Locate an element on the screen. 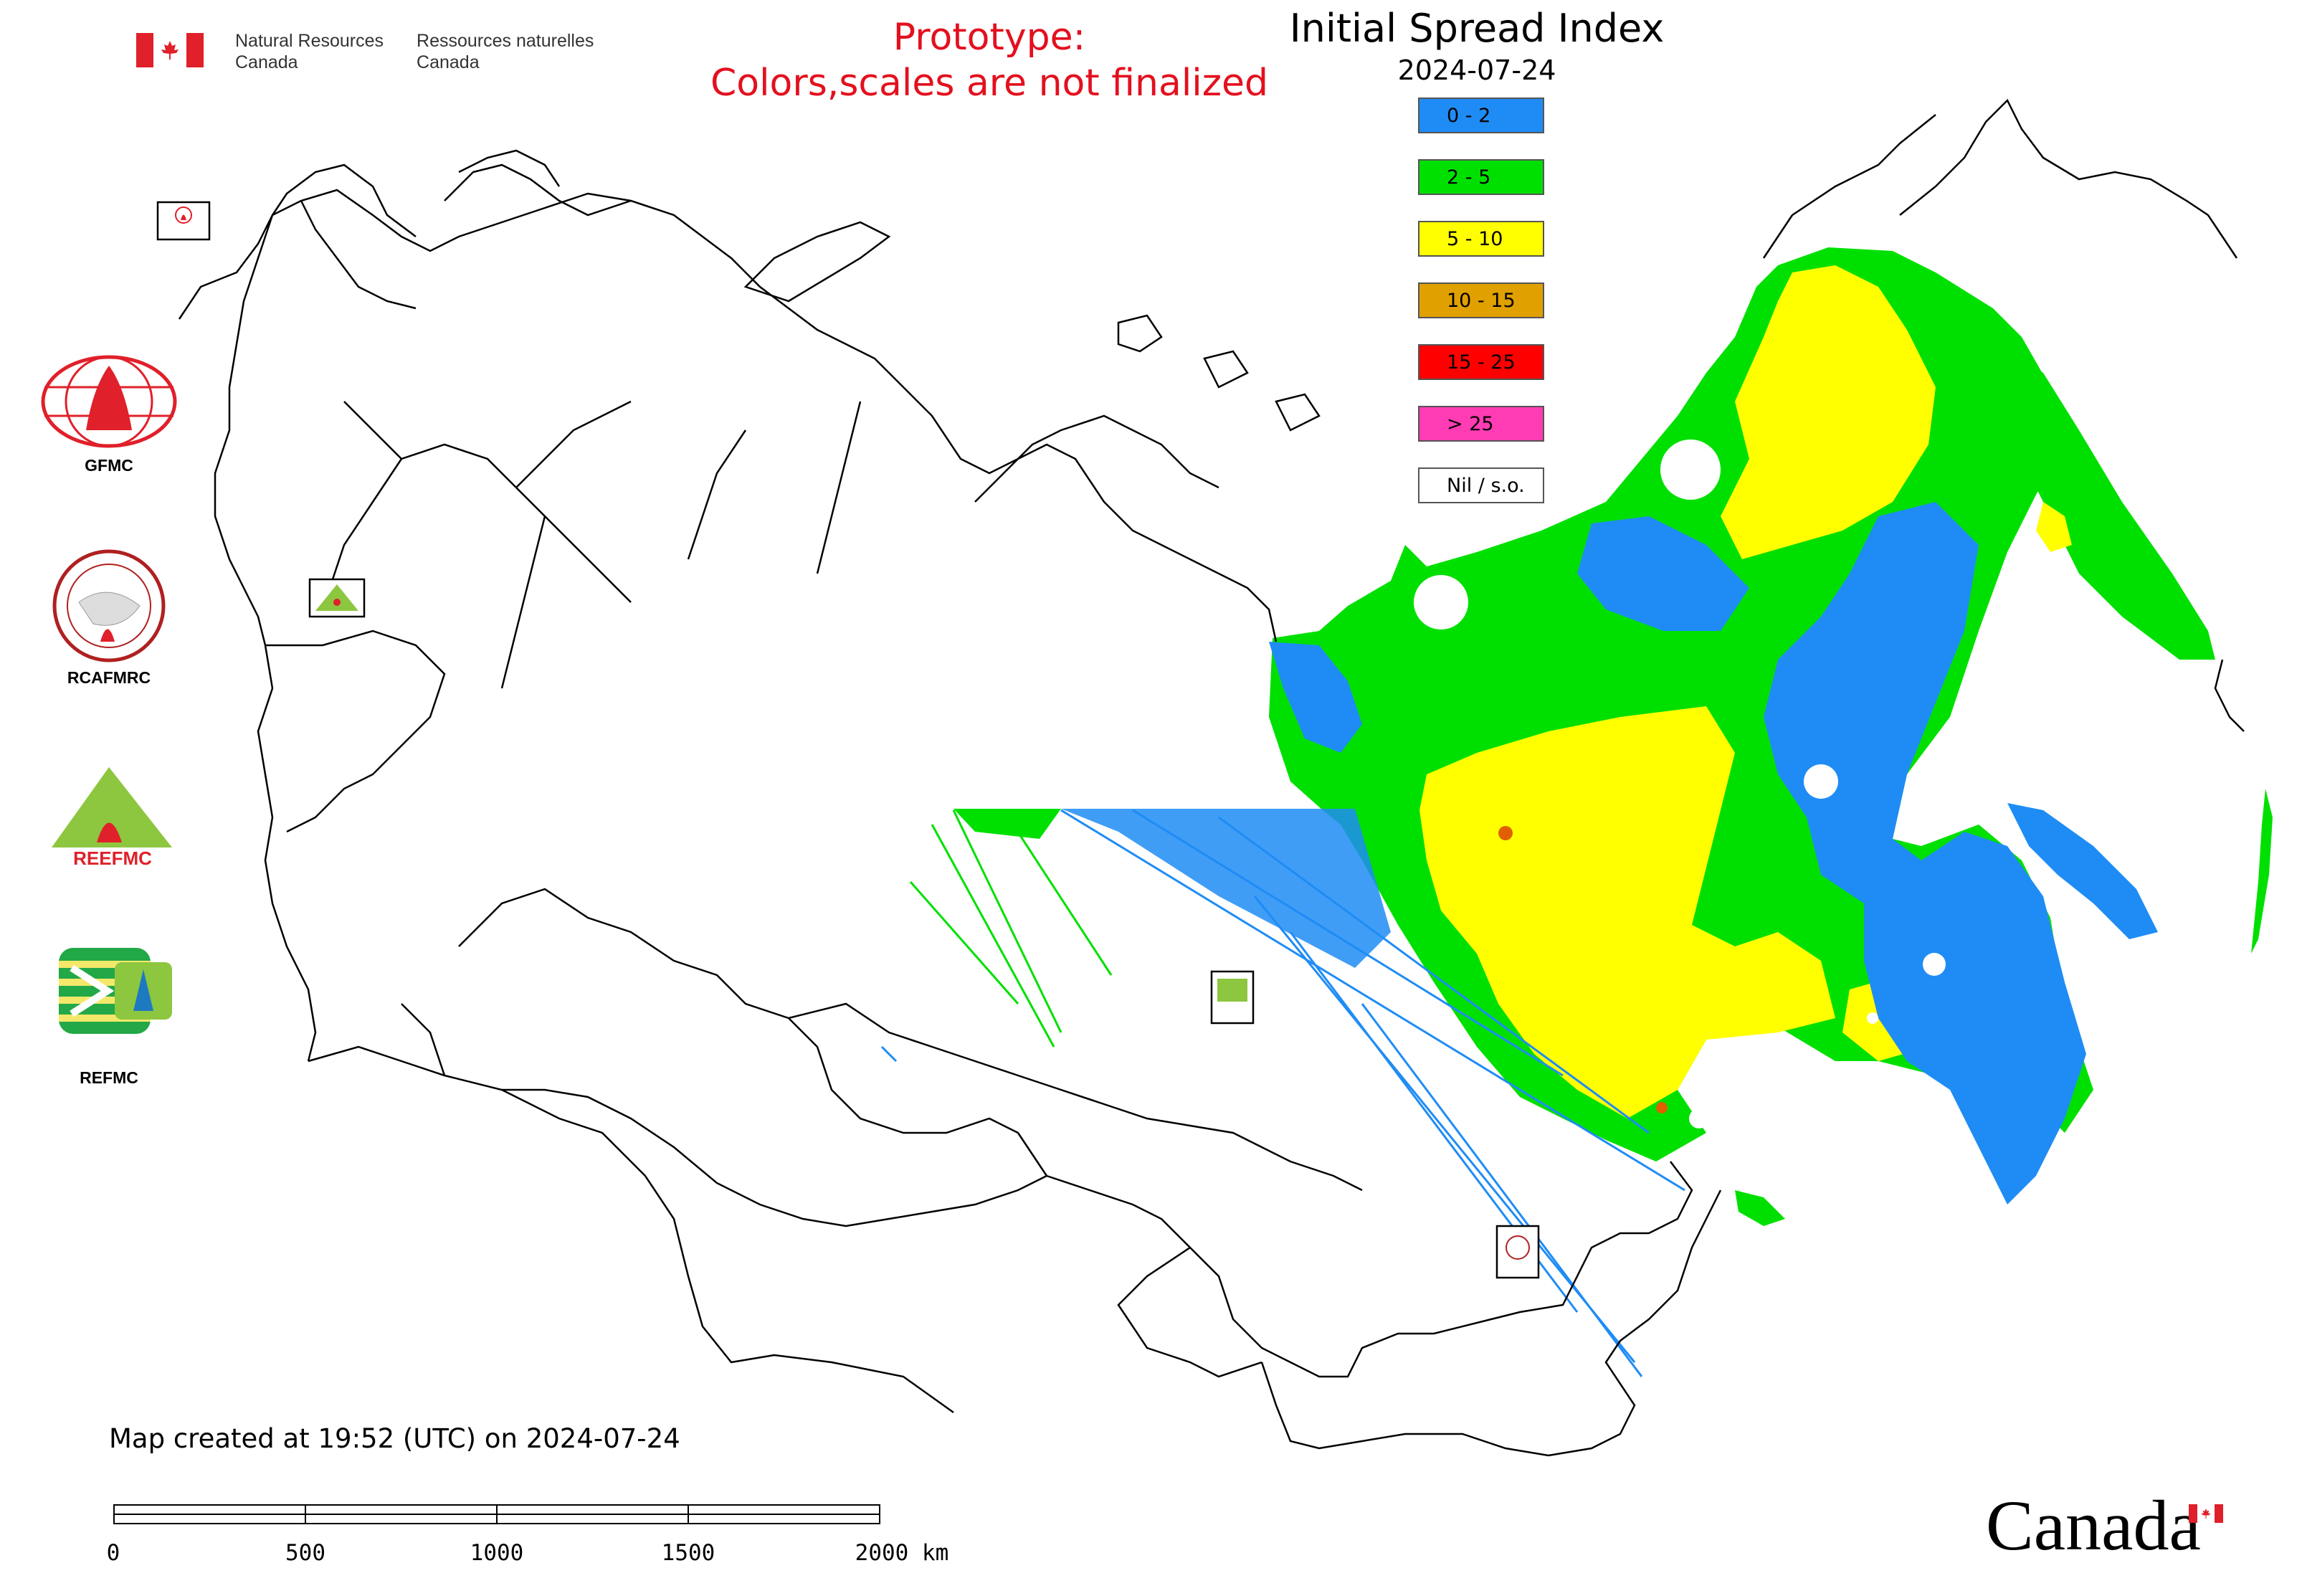 The width and height of the screenshot is (2302, 1596). flag-left-bar is located at coordinates (144, 50).